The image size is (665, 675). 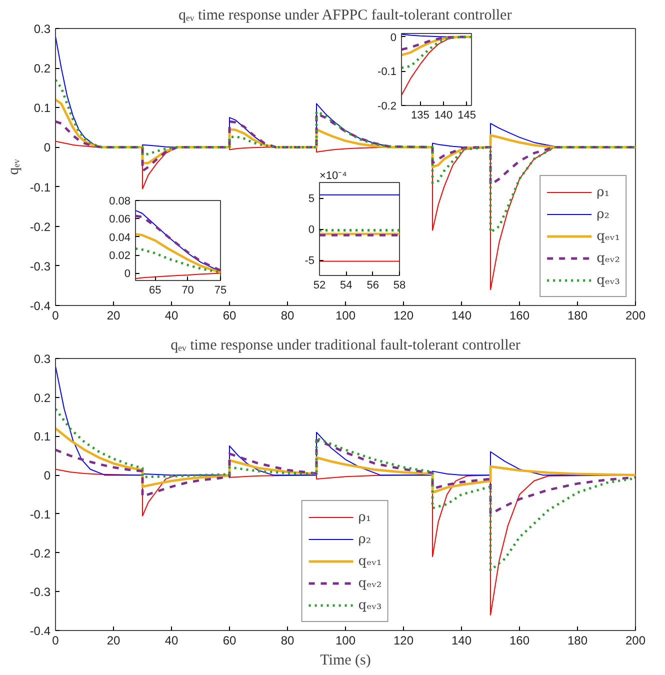 I want to click on chart-title: qₑᵥ time response under AFPPC fault-tolerant controller, so click(x=345, y=16).